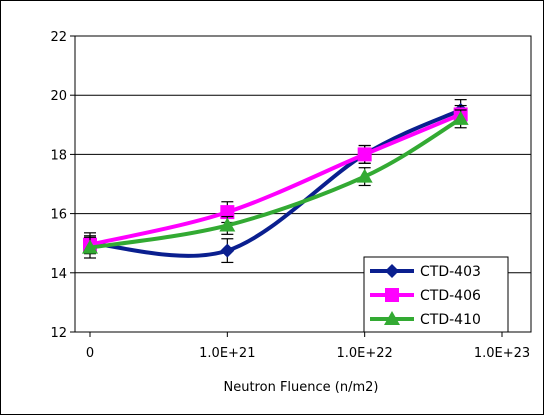  What do you see at coordinates (450, 272) in the screenshot?
I see `legend-label-CTD-403: CTD-403` at bounding box center [450, 272].